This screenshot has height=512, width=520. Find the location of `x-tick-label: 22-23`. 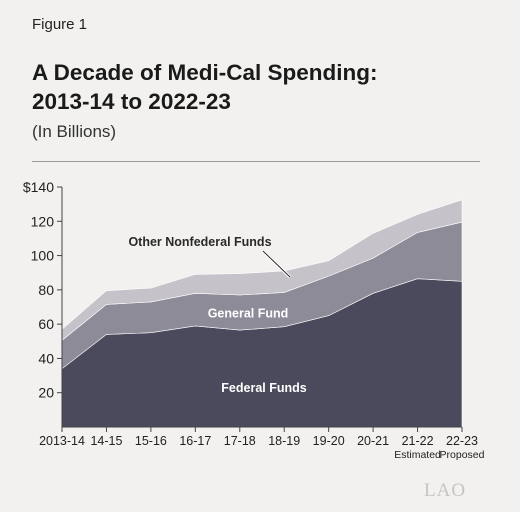

x-tick-label: 22-23 is located at coordinates (462, 441).